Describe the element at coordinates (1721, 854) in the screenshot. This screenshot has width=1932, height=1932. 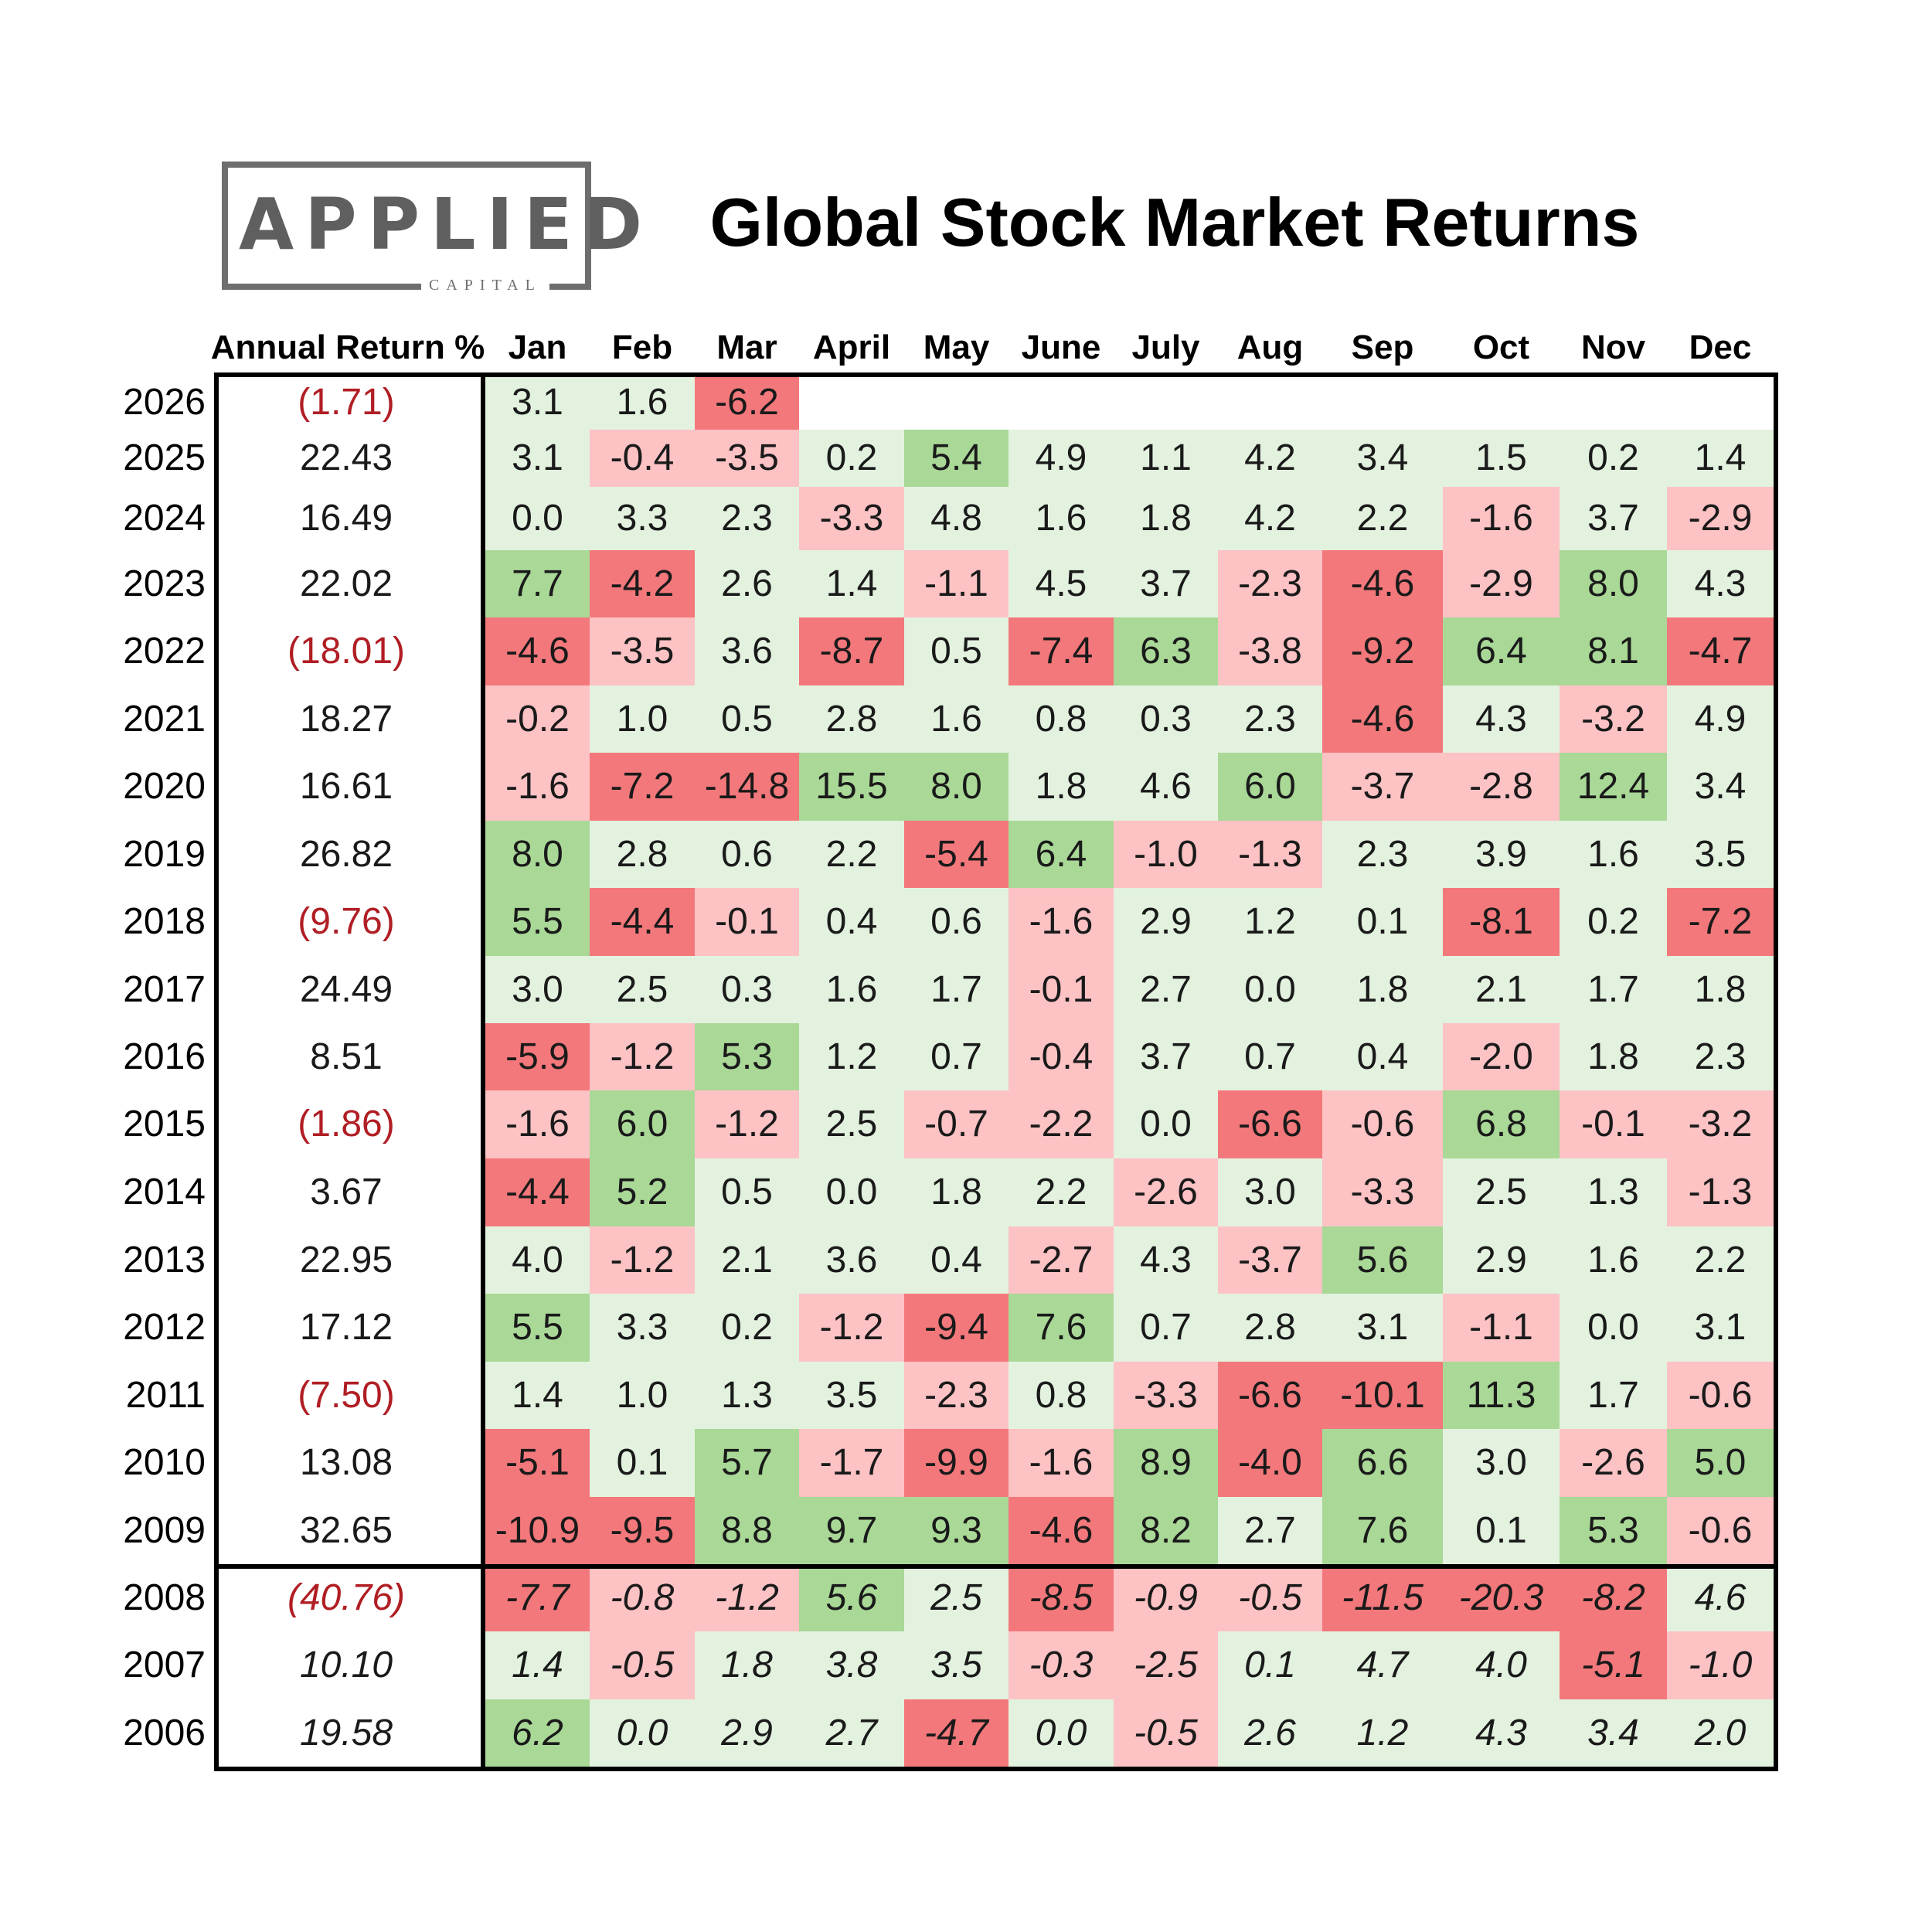
I see `month-return-cell: 3.5` at that location.